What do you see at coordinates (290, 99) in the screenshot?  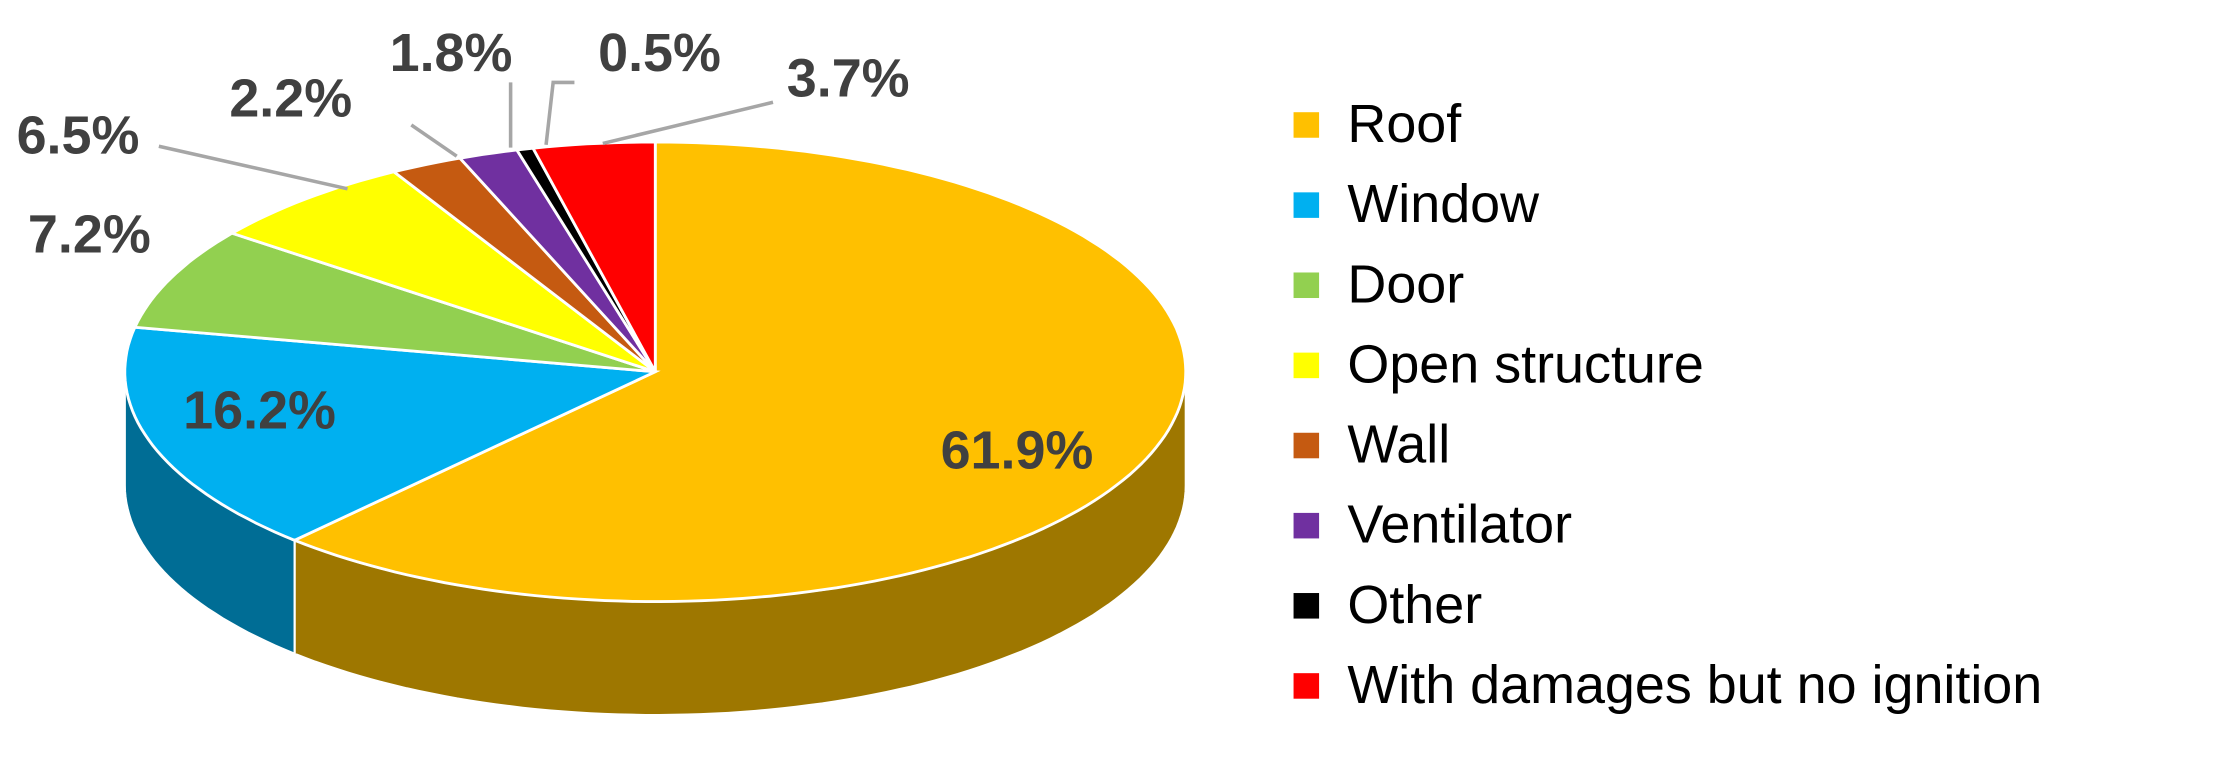 I see `data-label: 2.2%` at bounding box center [290, 99].